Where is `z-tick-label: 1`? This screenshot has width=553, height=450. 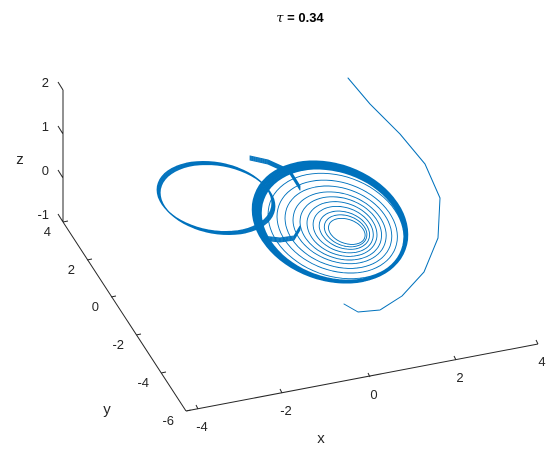 z-tick-label: 1 is located at coordinates (45, 126).